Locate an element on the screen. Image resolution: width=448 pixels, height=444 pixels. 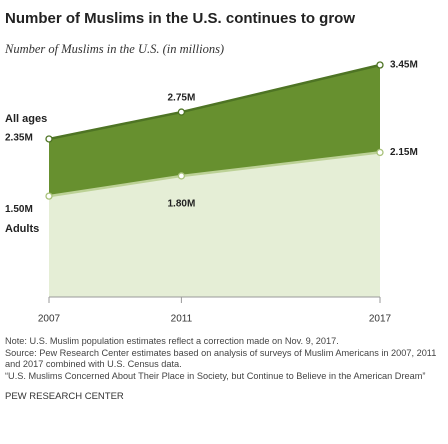
x-tick-label: 2007 is located at coordinates (49, 319).